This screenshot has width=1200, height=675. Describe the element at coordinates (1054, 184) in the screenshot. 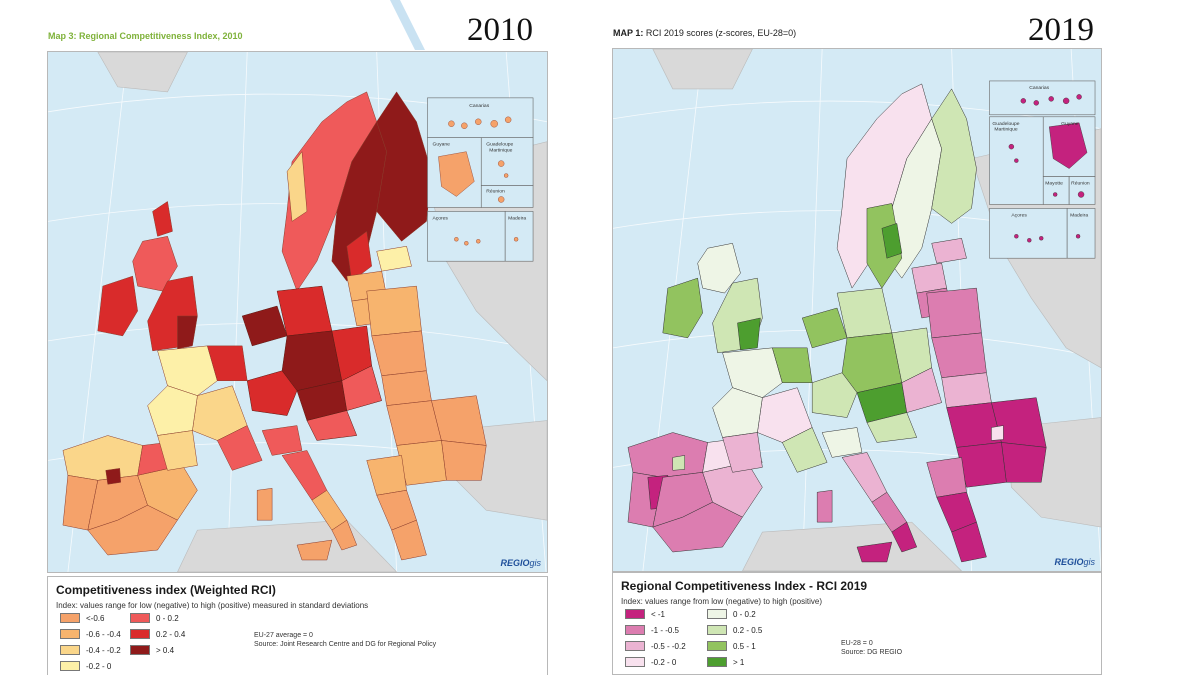

I see `inset-label-mayotte: Mayotte` at that location.